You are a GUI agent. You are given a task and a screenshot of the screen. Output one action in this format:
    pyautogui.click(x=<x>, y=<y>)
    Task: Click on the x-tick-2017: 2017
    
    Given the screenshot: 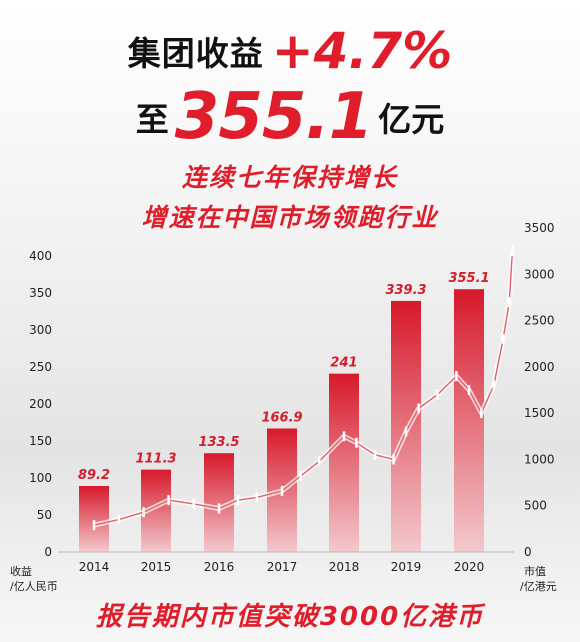 What is the action you would take?
    pyautogui.click(x=282, y=567)
    